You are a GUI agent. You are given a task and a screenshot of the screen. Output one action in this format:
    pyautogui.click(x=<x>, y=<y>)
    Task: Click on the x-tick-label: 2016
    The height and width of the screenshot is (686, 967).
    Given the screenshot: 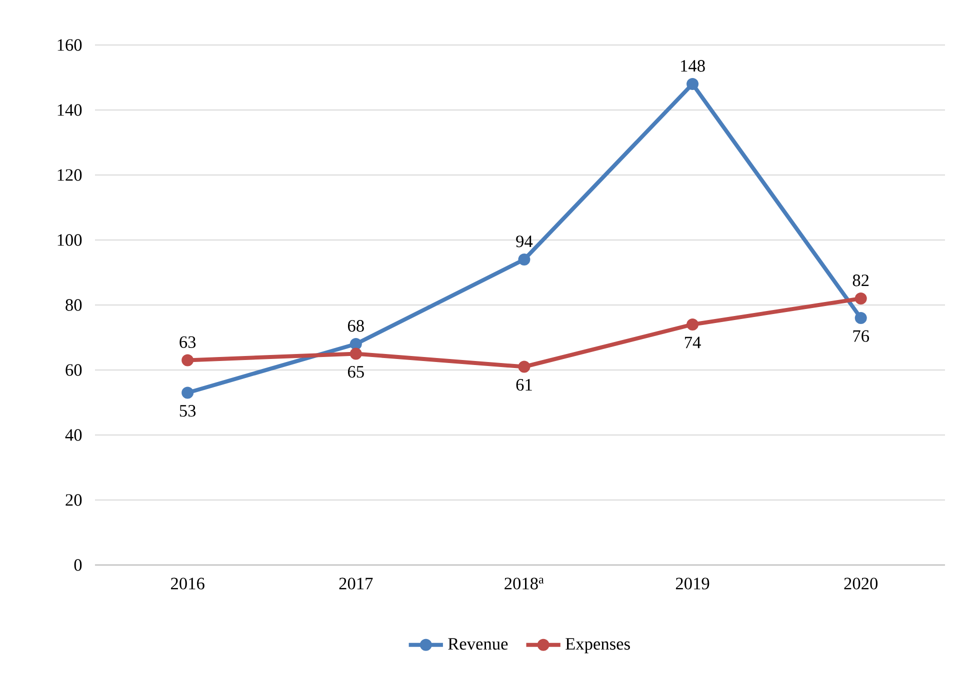 What is the action you would take?
    pyautogui.click(x=187, y=584)
    